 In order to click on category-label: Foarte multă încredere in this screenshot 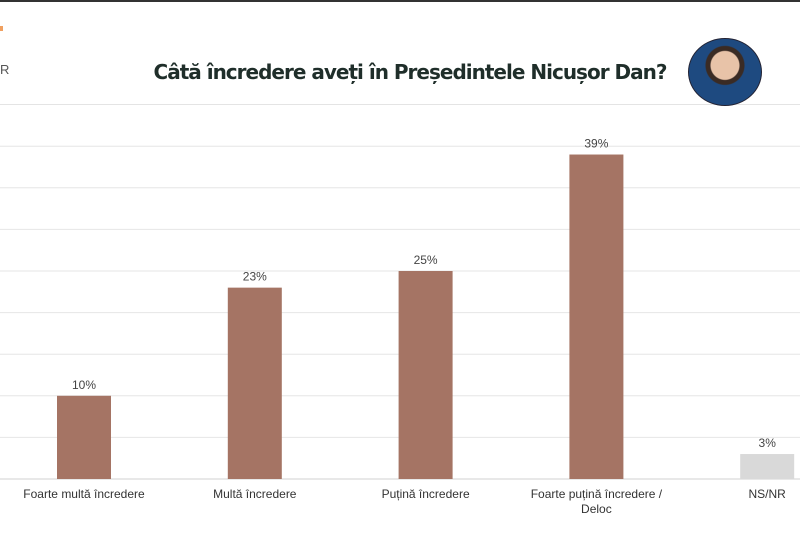, I will do `click(84, 494)`.